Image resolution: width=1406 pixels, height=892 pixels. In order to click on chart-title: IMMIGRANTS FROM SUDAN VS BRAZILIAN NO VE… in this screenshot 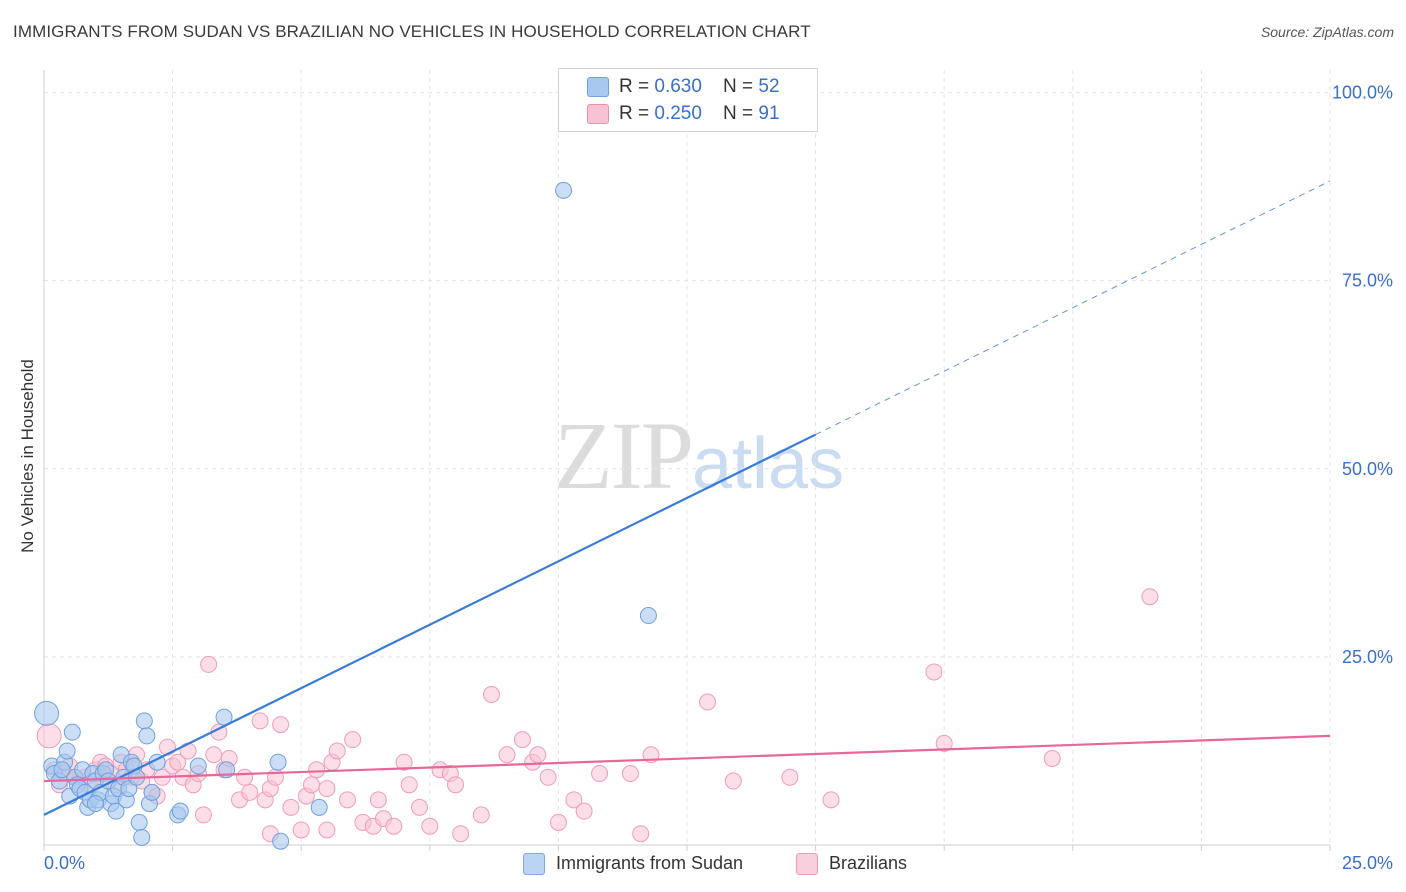, I will do `click(412, 31)`.